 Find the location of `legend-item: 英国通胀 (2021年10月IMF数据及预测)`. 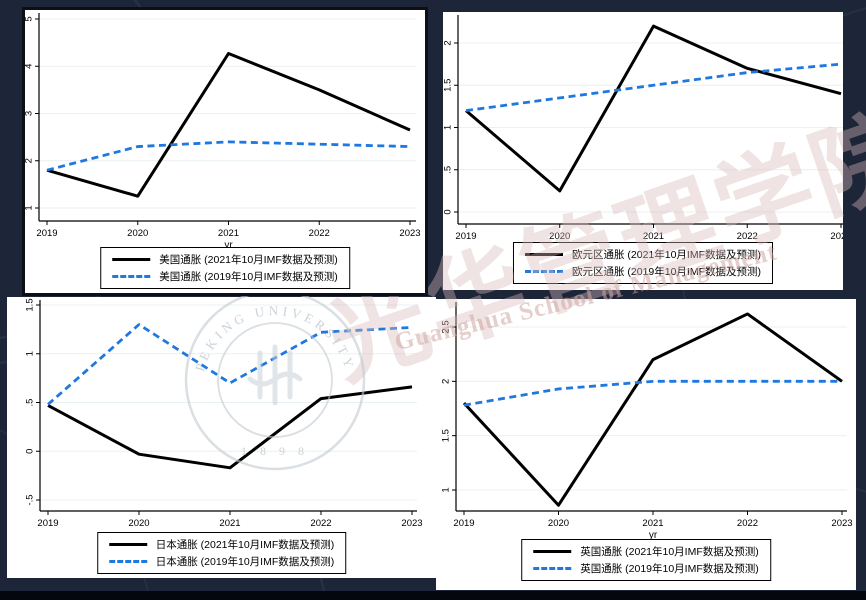

legend-item: 英国通胀 (2021年10月IMF数据及预测) is located at coordinates (646, 551).